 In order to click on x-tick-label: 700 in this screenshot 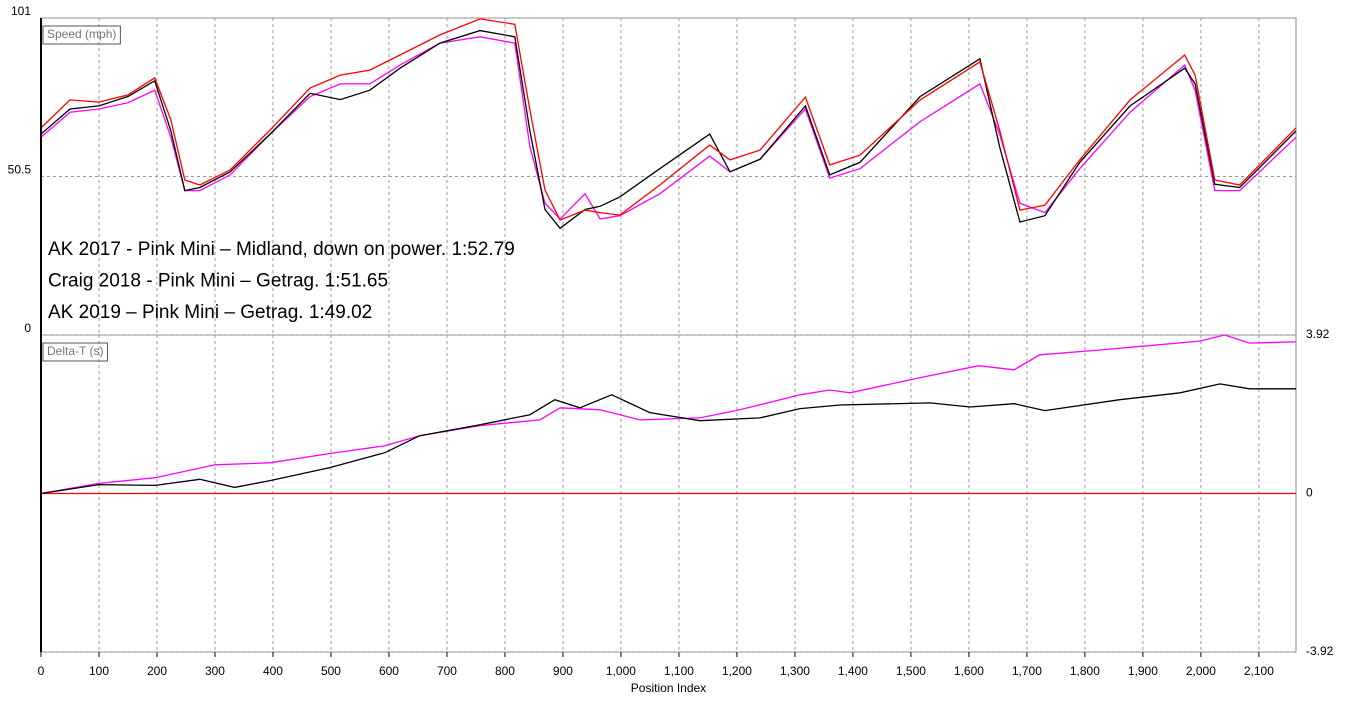, I will do `click(447, 671)`.